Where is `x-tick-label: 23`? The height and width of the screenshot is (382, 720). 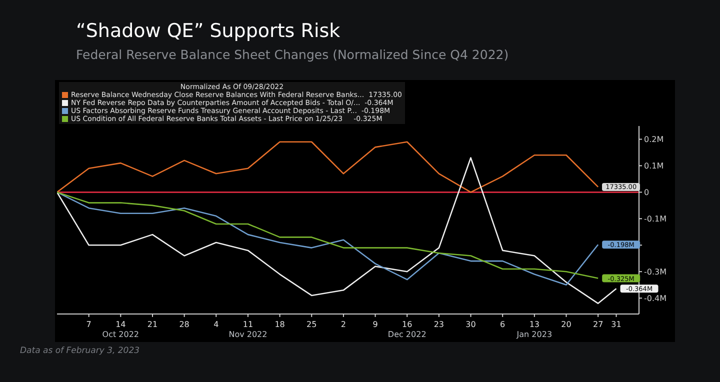 x-tick-label: 23 is located at coordinates (439, 324).